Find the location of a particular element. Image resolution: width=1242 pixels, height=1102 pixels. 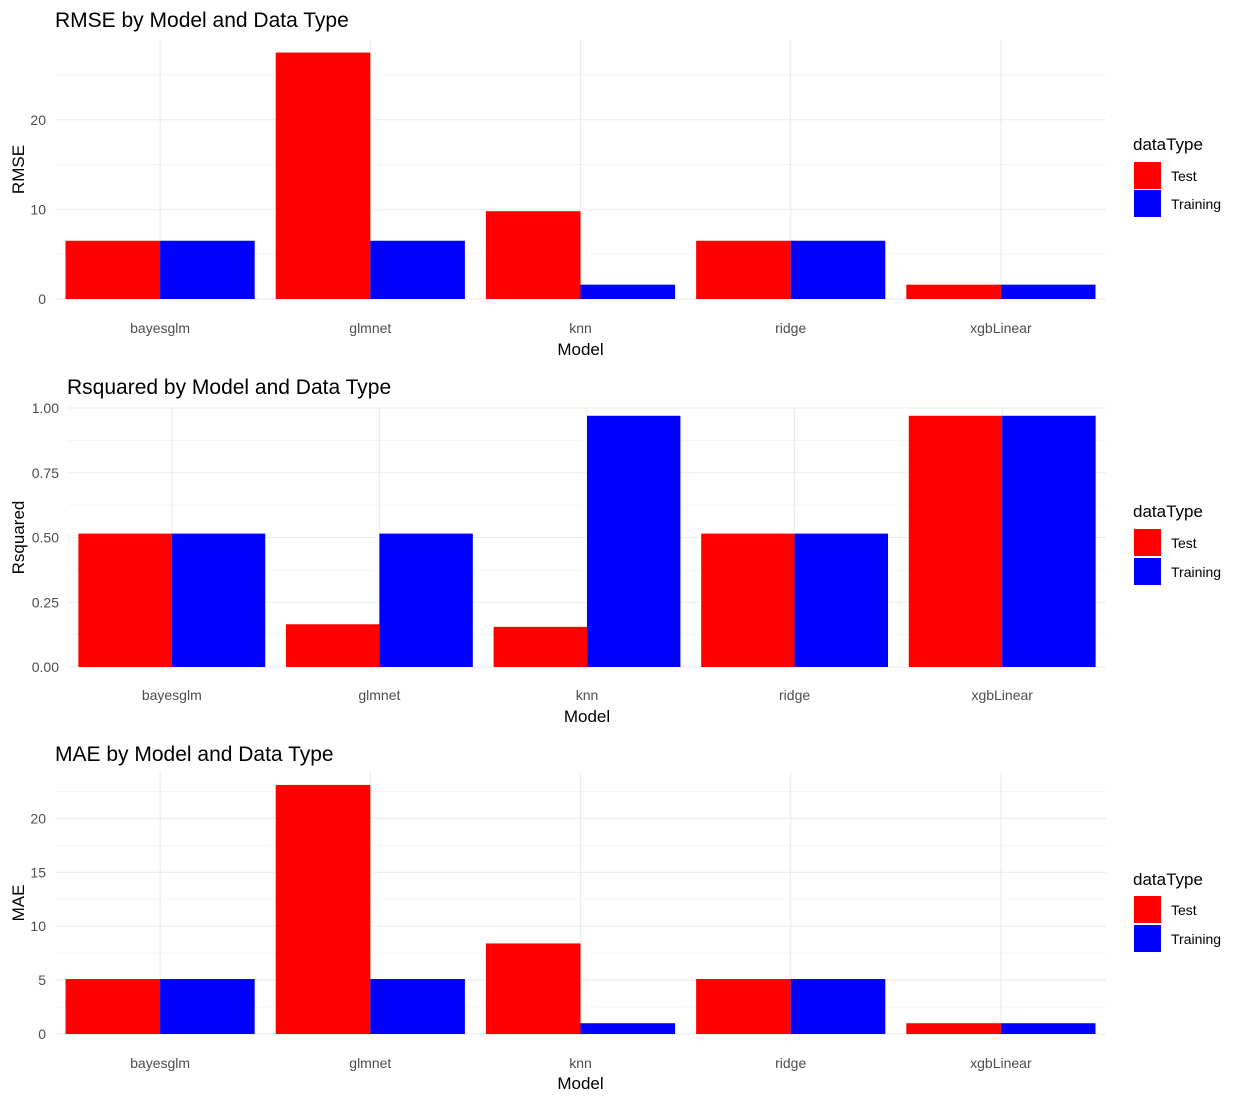

y-tick-label: 0.25 is located at coordinates (45, 602).